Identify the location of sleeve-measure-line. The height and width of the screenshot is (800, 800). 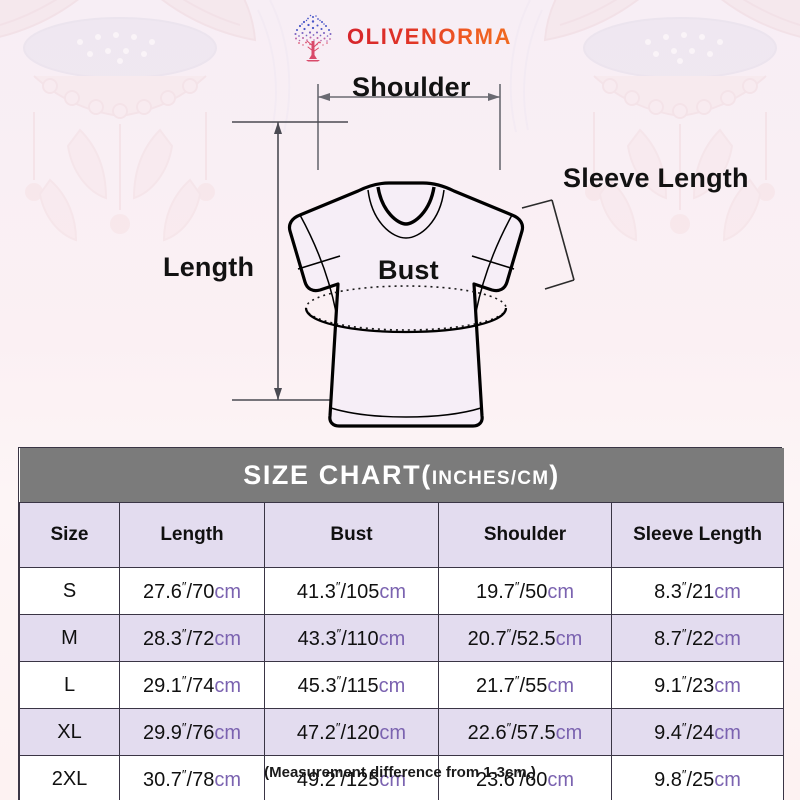
(548, 244).